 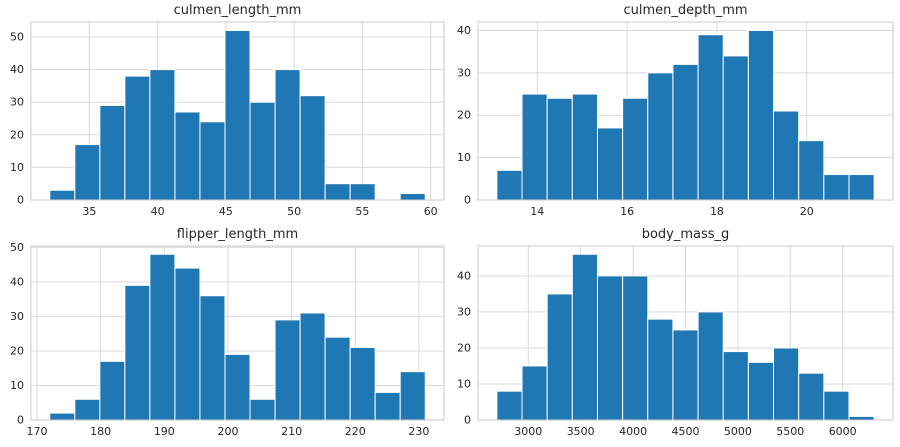 What do you see at coordinates (685, 234) in the screenshot?
I see `subplot-title-body-mass: body_mass_g` at bounding box center [685, 234].